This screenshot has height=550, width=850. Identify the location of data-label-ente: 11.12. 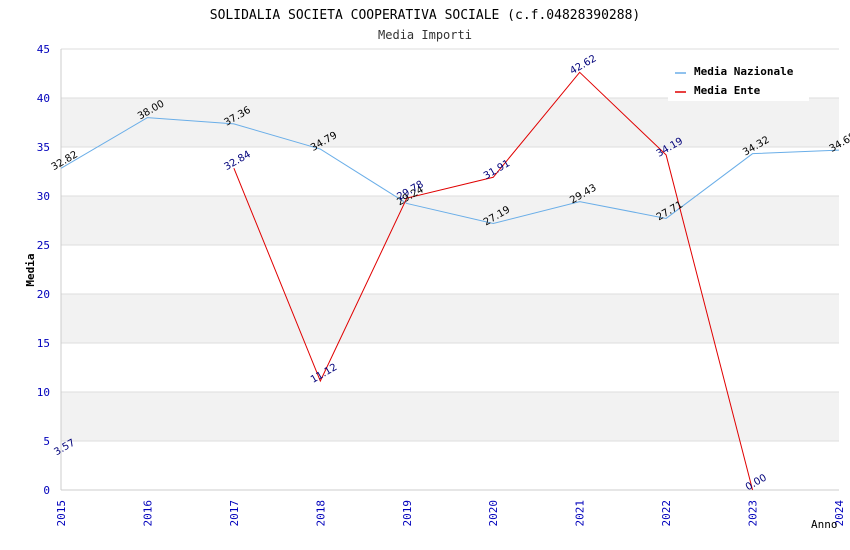
(324, 374).